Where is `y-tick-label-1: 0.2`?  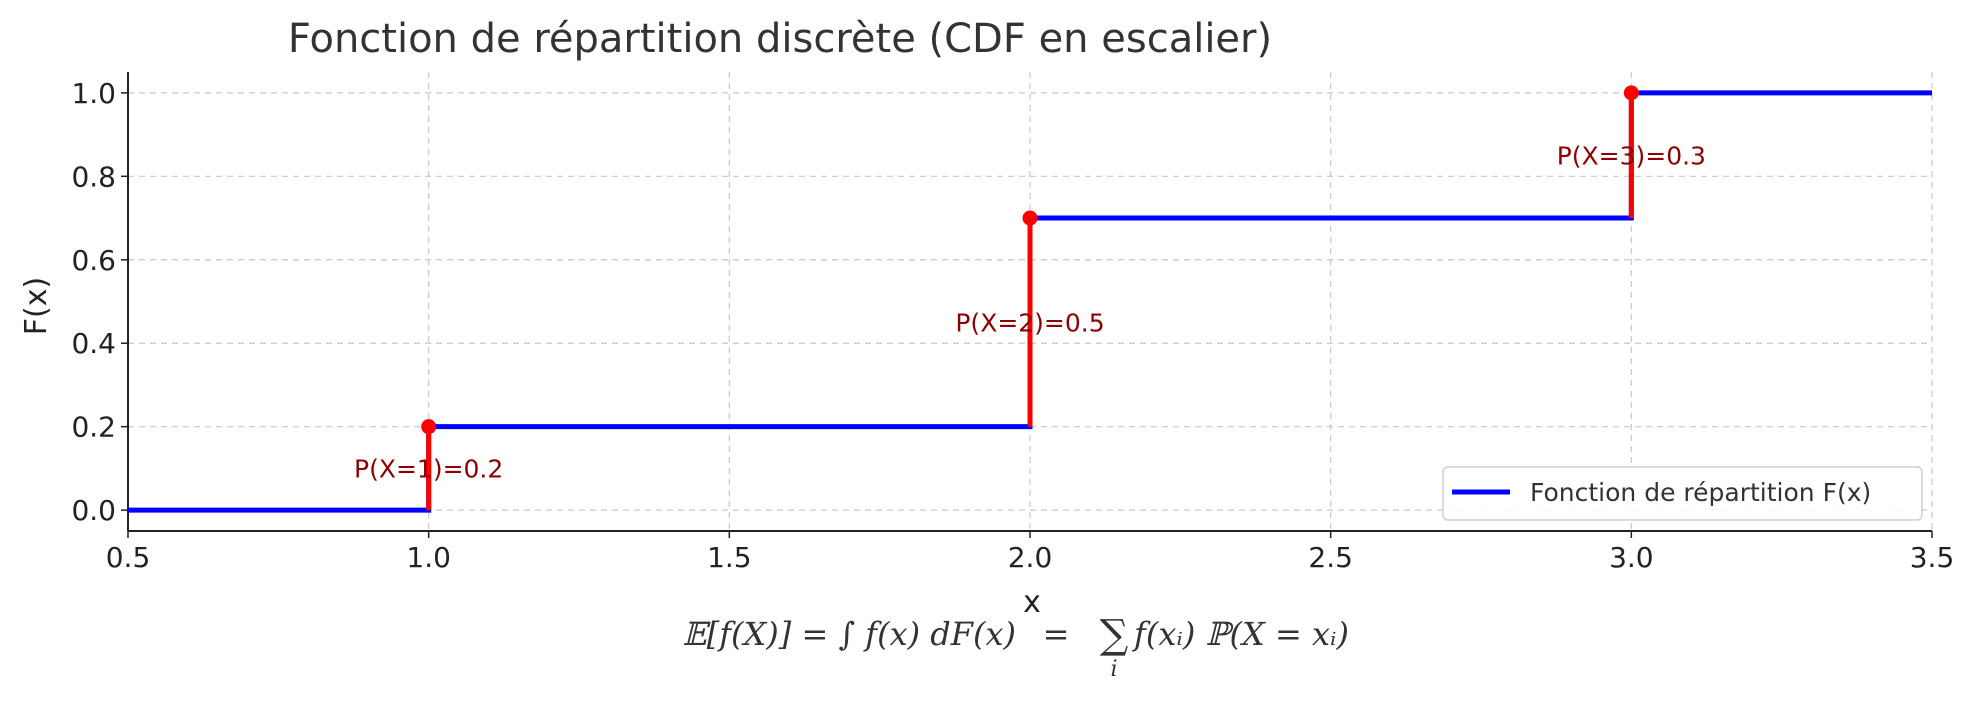
y-tick-label-1: 0.2 is located at coordinates (93, 427).